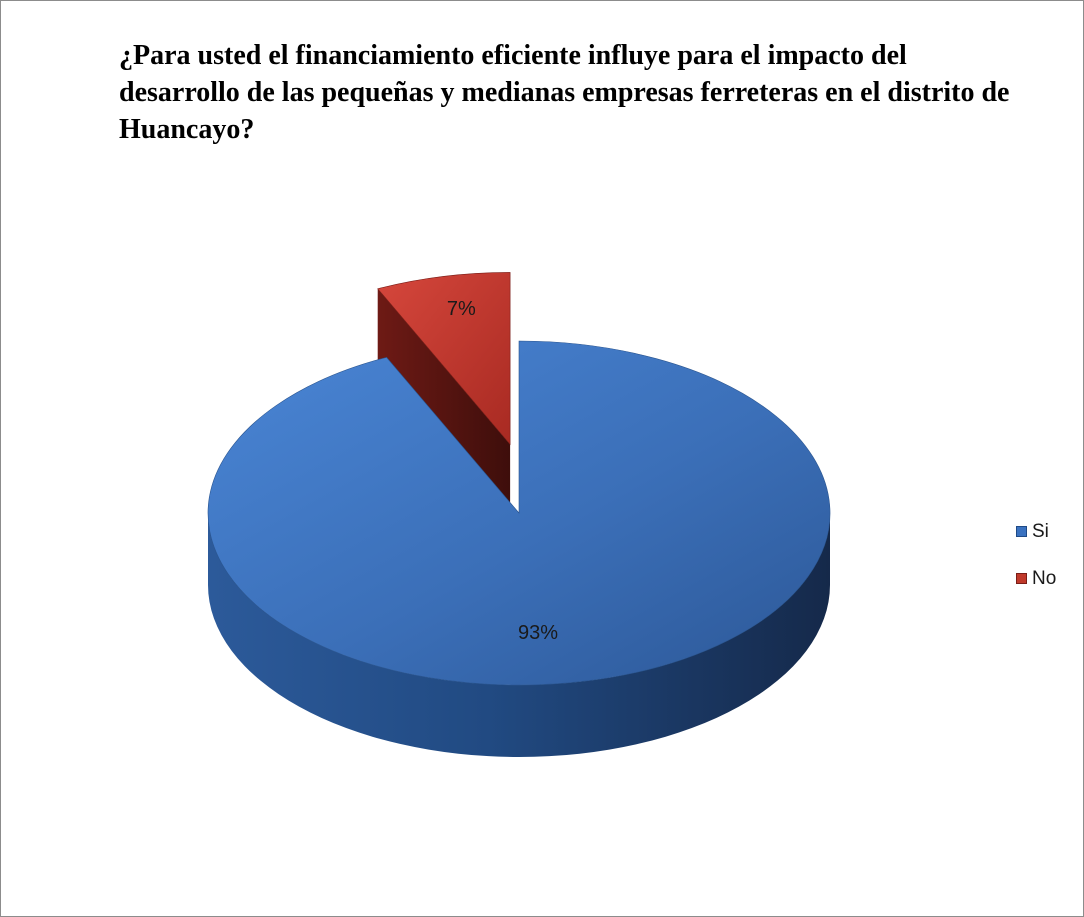 The height and width of the screenshot is (917, 1084). I want to click on legend-label-no: No, so click(1044, 578).